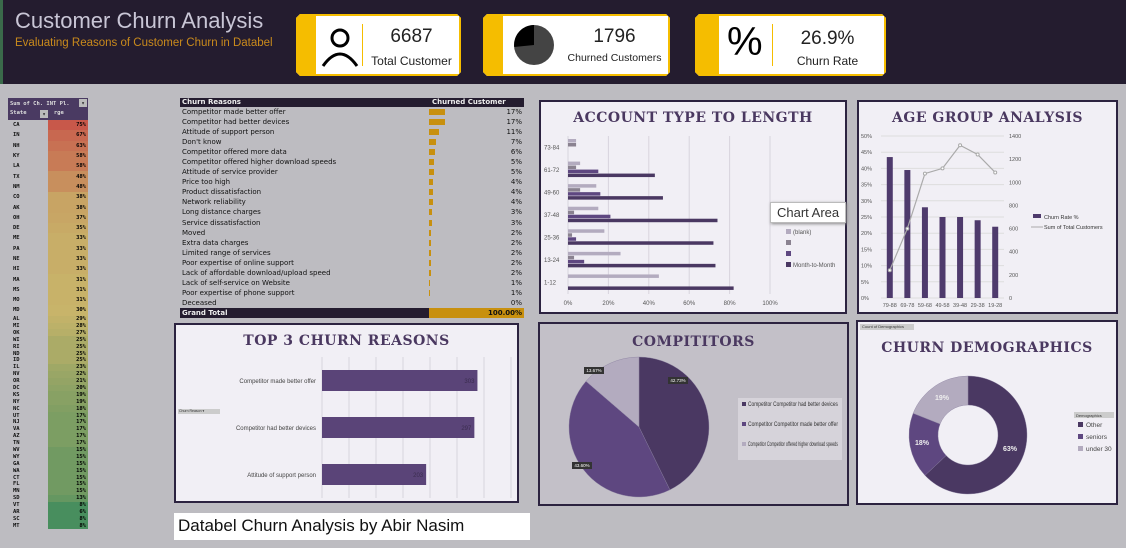  What do you see at coordinates (866, 267) in the screenshot?
I see `y-left-tick: 10%` at bounding box center [866, 267].